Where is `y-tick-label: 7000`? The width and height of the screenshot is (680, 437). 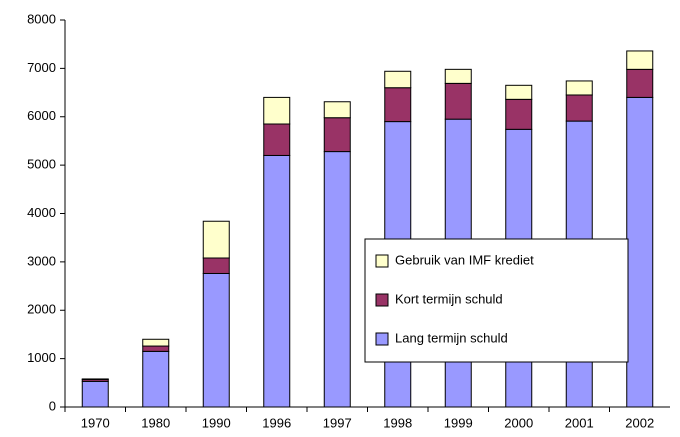 y-tick-label: 7000 is located at coordinates (41, 67).